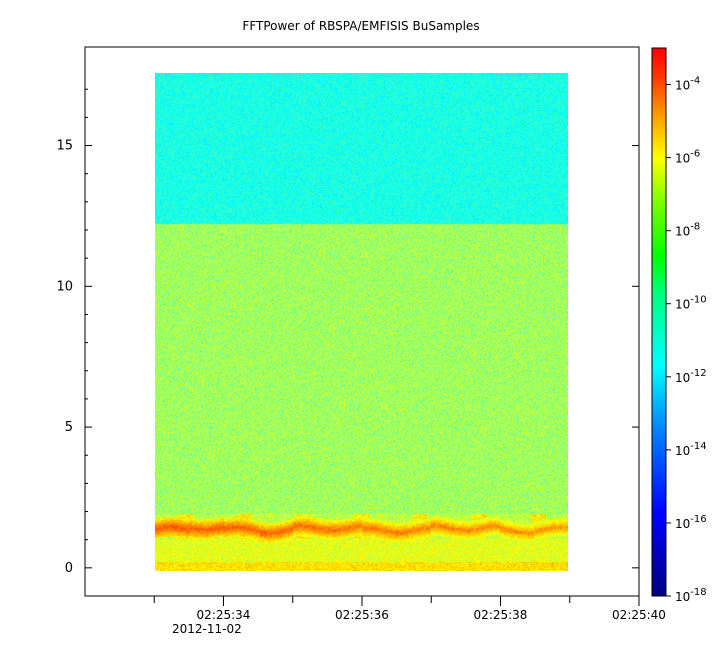 This screenshot has height=656, width=724. I want to click on colorbar-axis: 10⁻⁴ 10⁻⁶ 10⁻⁸ 10⁻¹⁰ 10⁻¹² 10⁻¹⁴ 10⁻¹⁶ 10⁻¹⁸, so click(686, 340).